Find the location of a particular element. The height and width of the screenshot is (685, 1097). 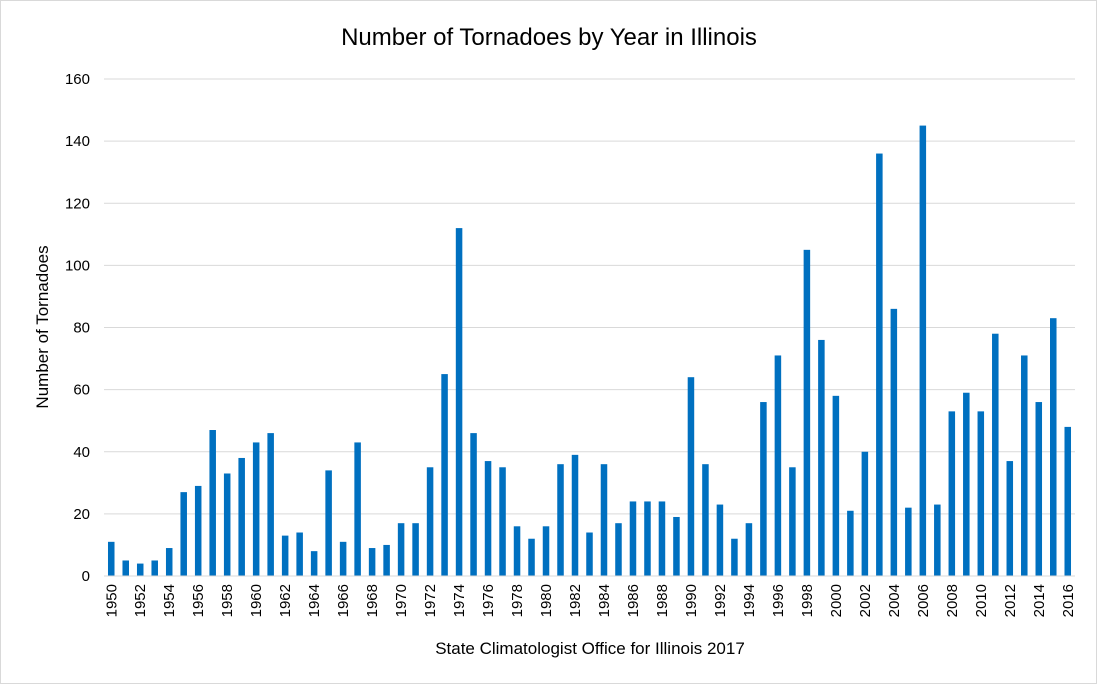

bar-1952 is located at coordinates (140, 569).